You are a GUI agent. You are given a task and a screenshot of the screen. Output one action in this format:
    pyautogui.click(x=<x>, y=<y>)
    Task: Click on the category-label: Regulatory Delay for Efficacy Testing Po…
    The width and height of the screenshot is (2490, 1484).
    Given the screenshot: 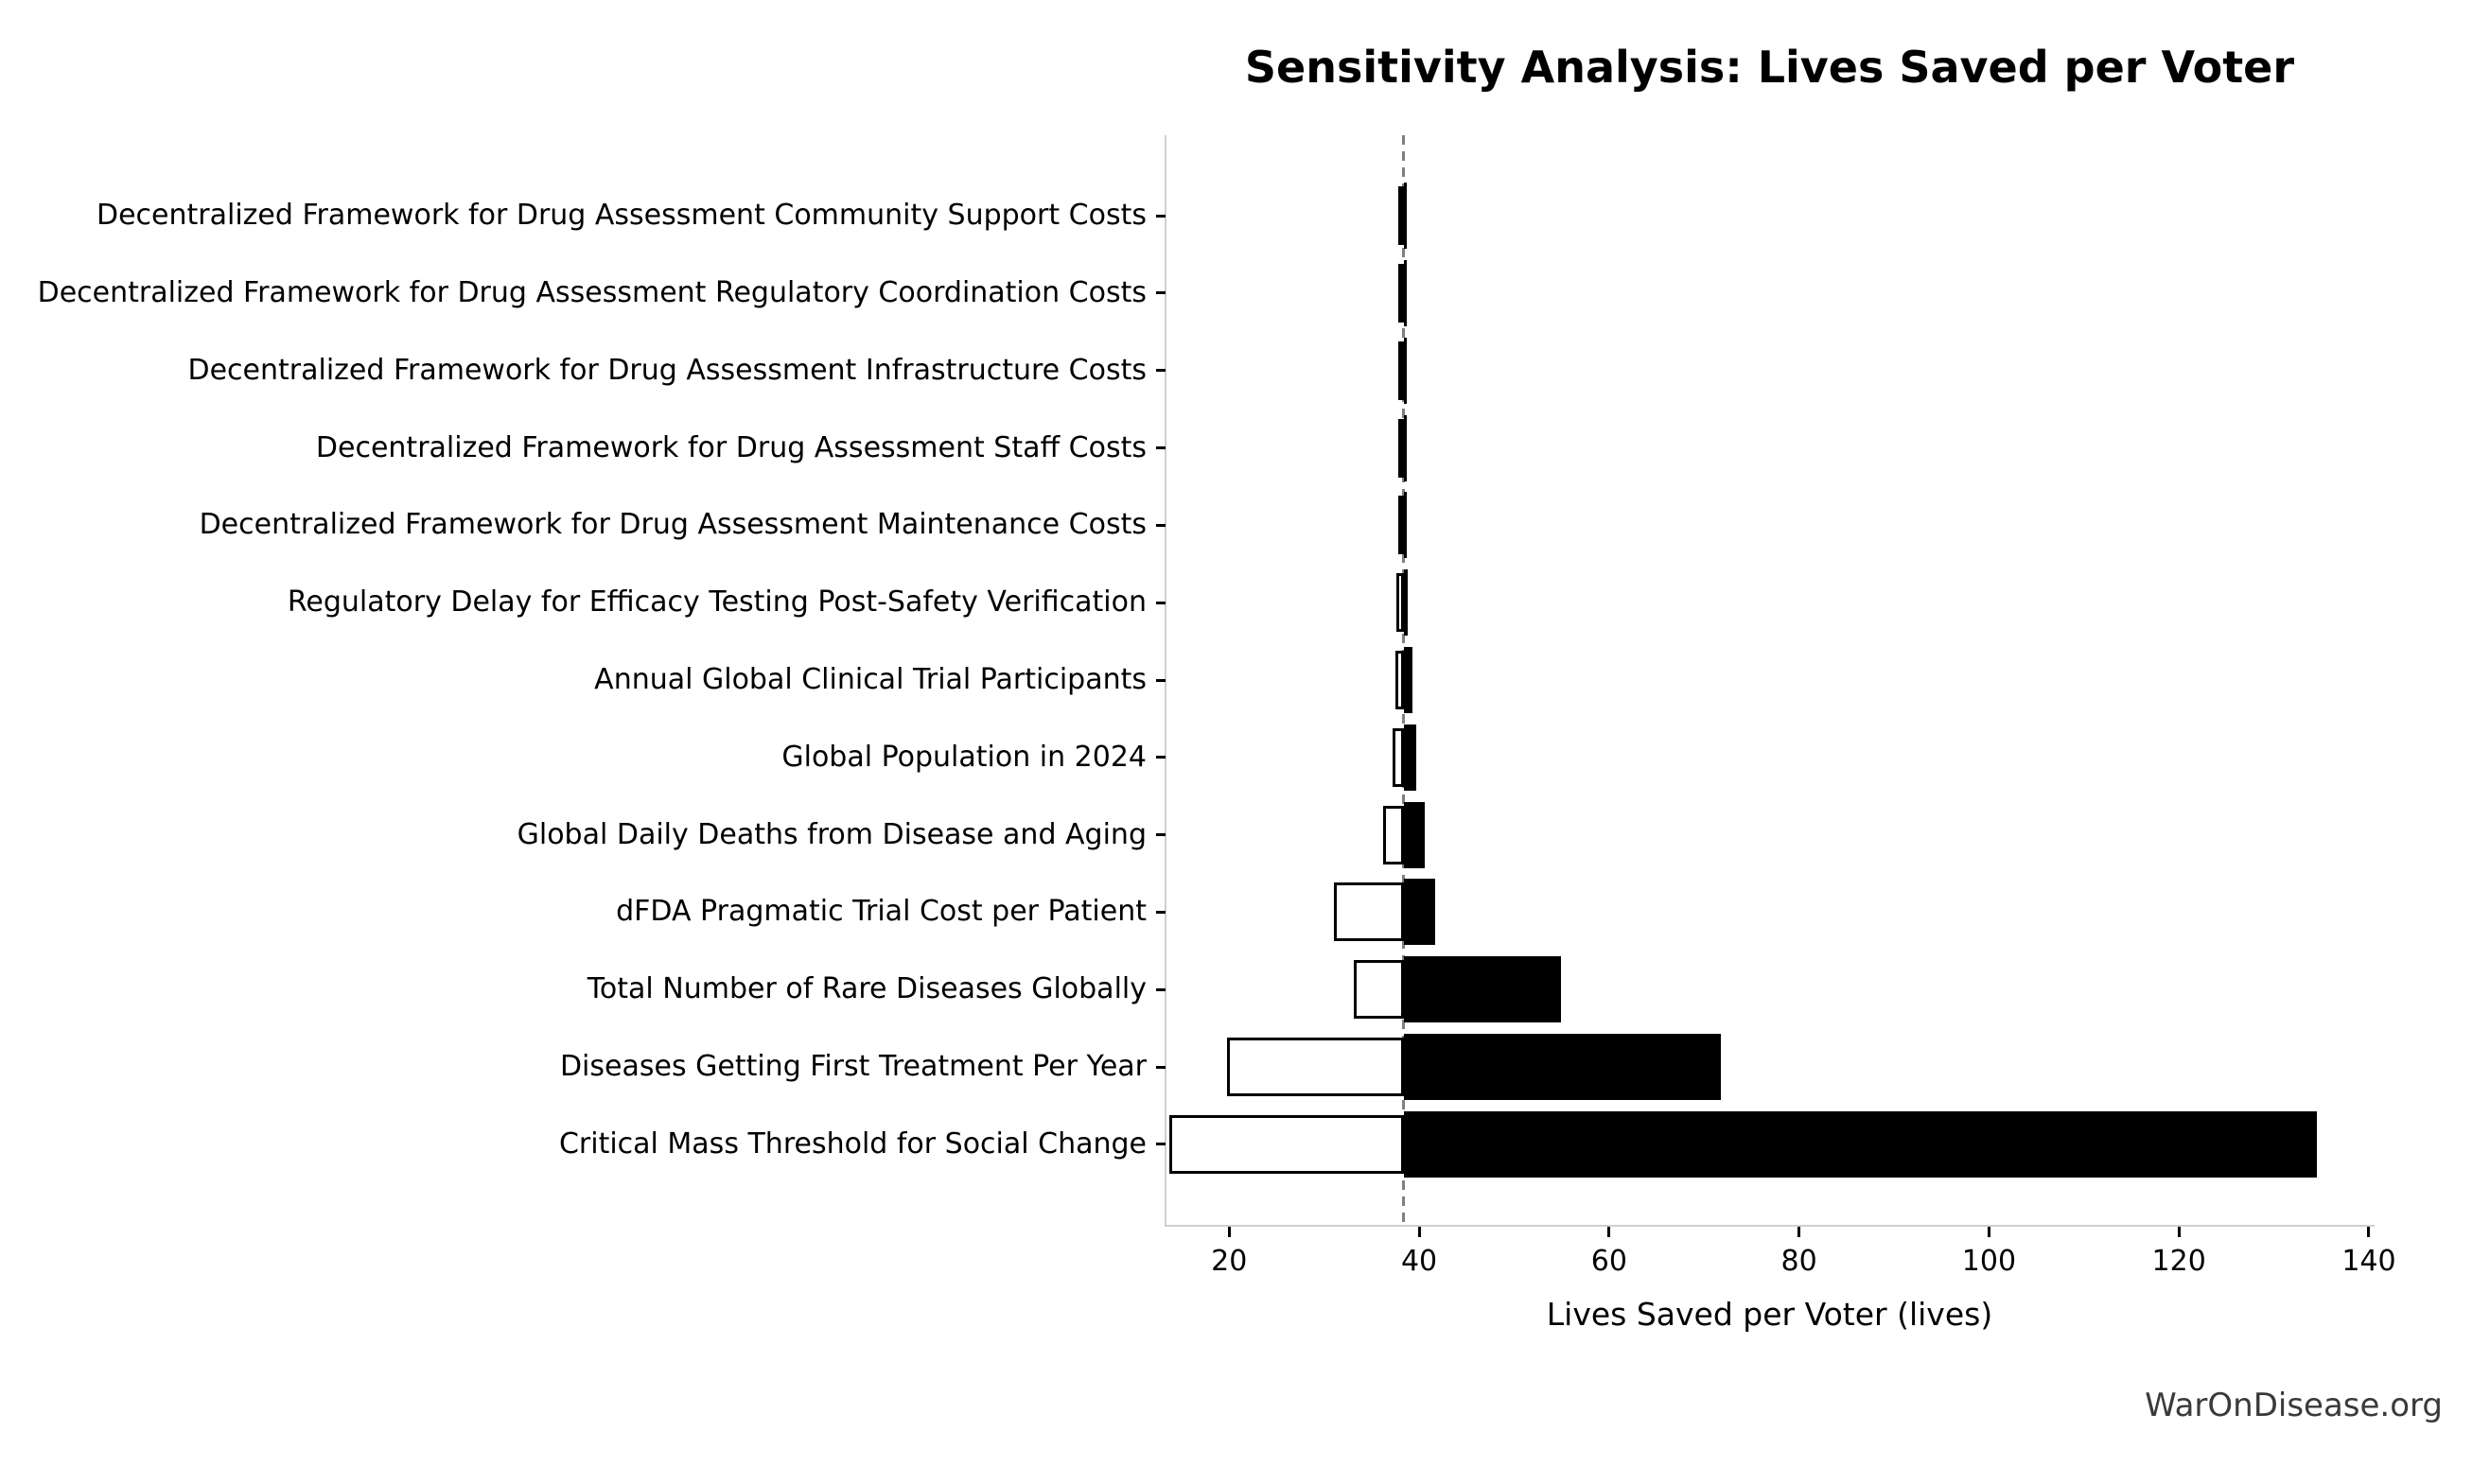 What is the action you would take?
    pyautogui.click(x=717, y=602)
    